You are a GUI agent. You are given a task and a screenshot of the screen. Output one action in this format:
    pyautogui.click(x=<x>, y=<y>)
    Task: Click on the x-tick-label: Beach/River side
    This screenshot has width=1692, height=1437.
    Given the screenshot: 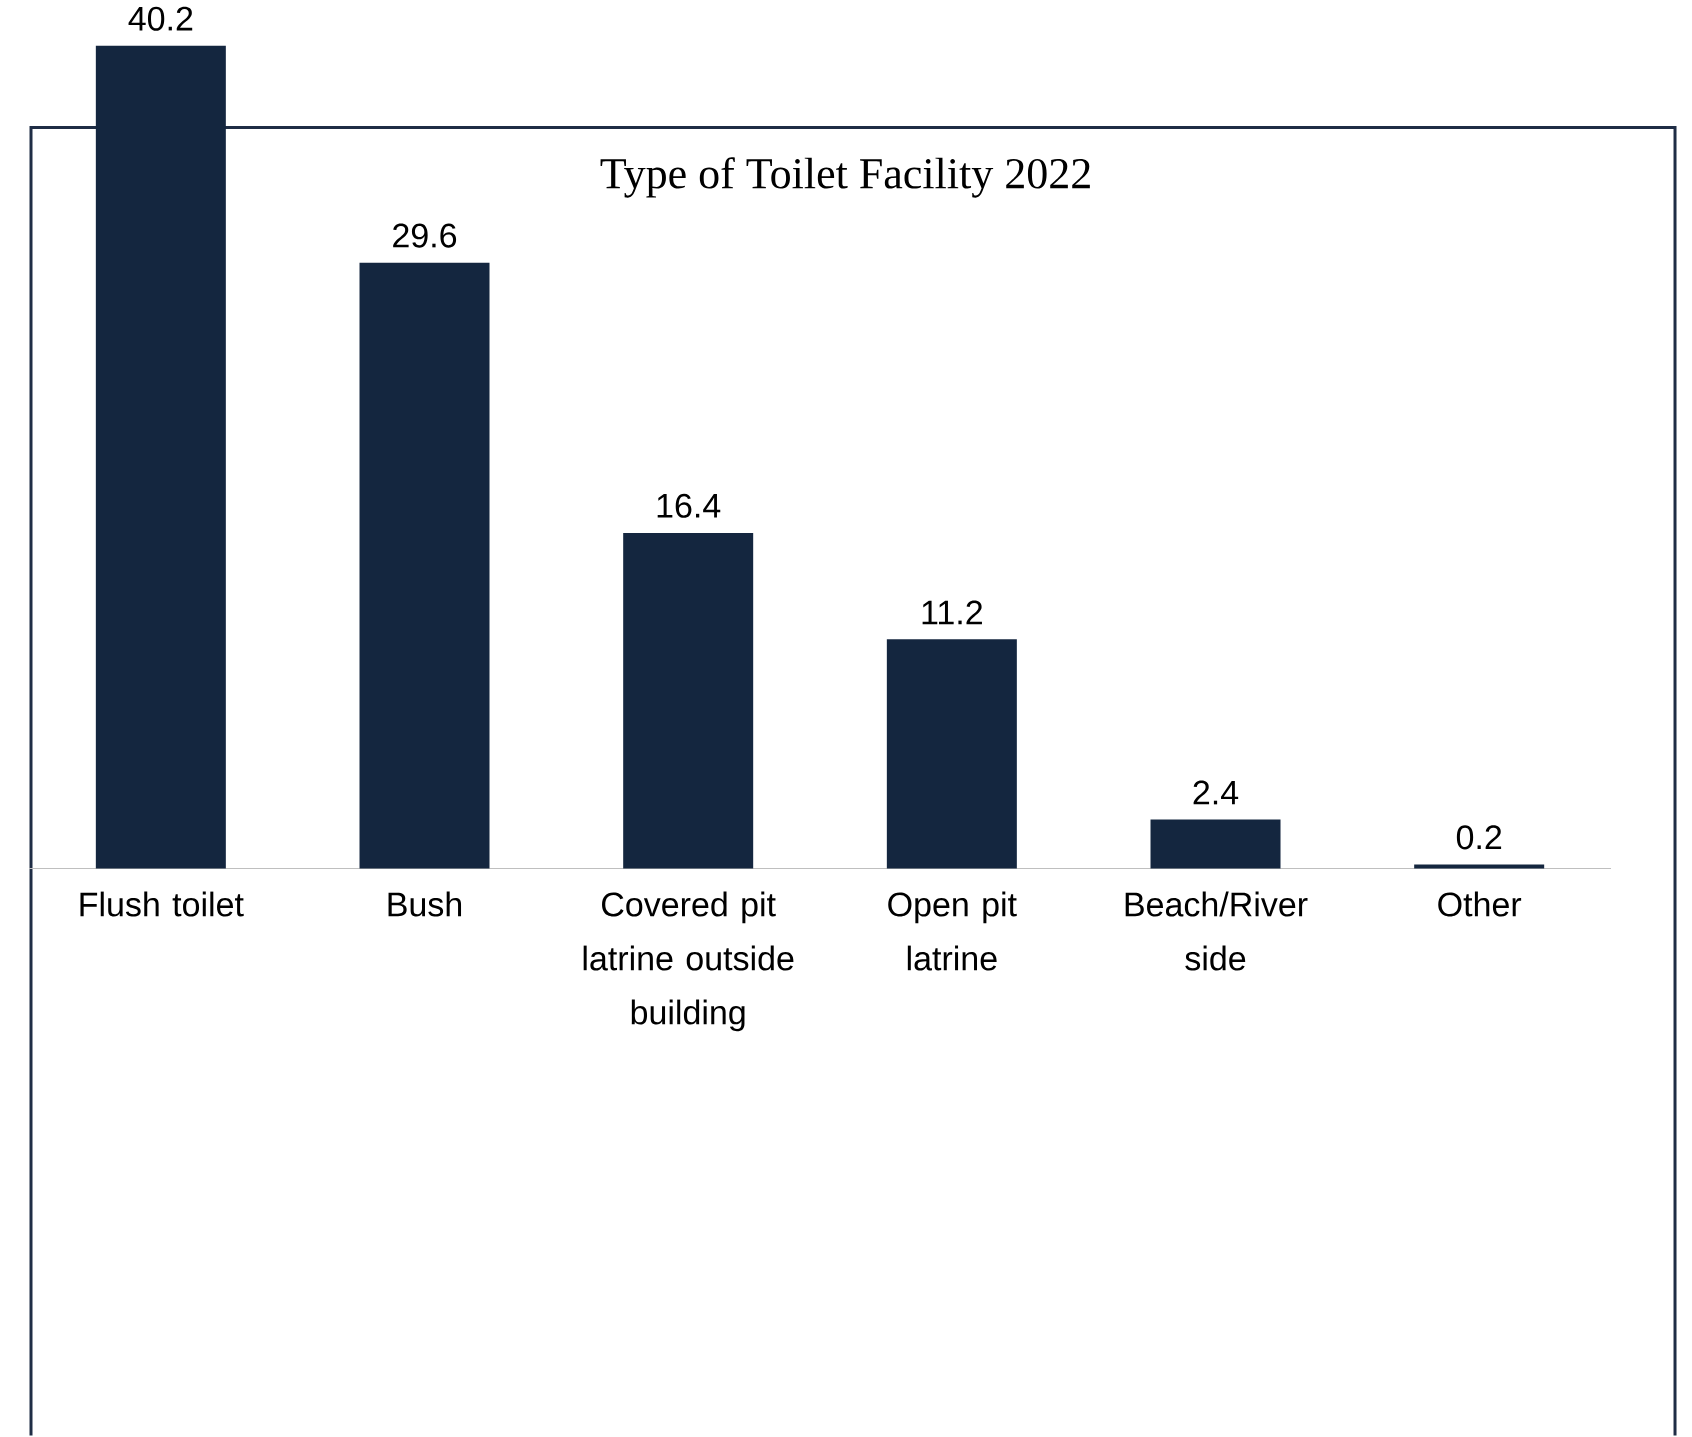 What is the action you would take?
    pyautogui.click(x=1216, y=931)
    